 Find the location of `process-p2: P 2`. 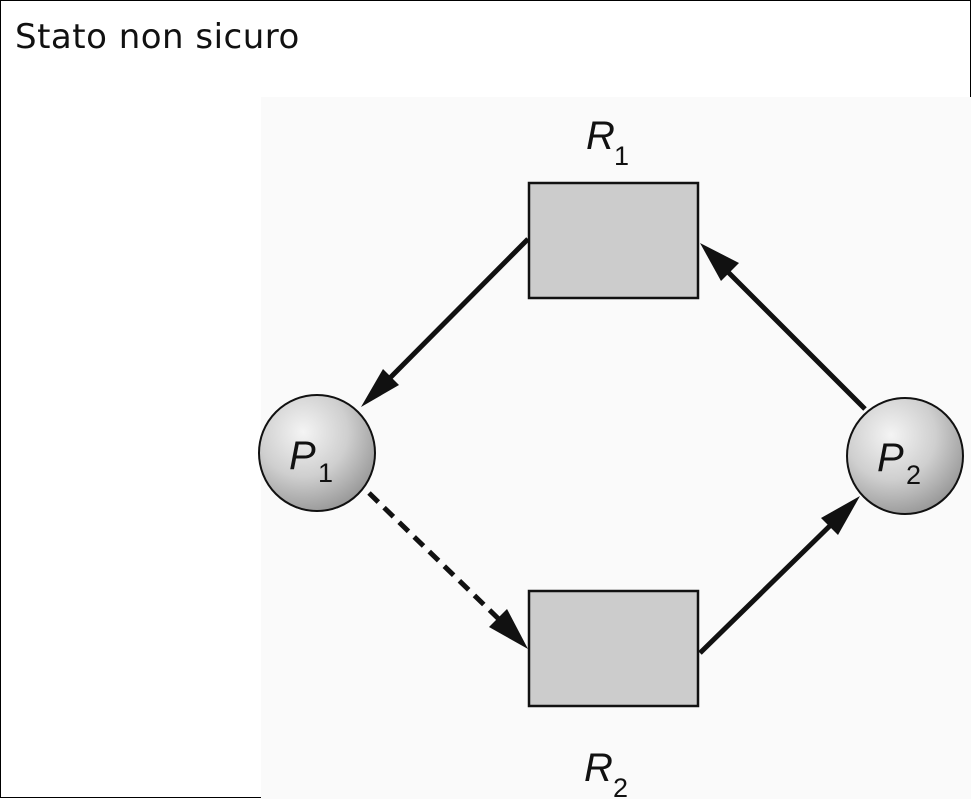

process-p2: P 2 is located at coordinates (905, 456).